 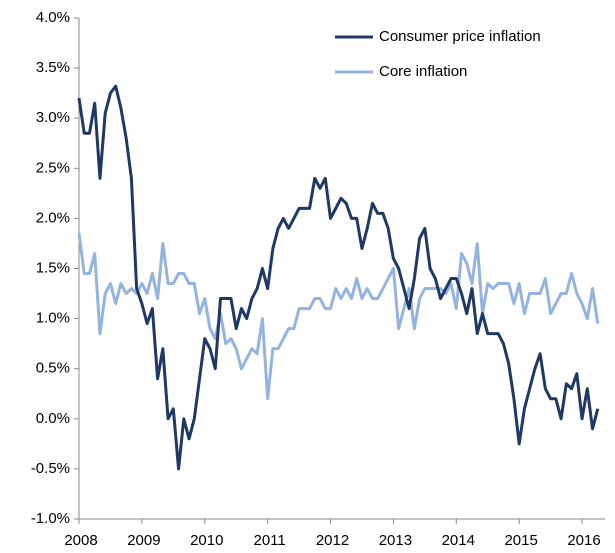 What do you see at coordinates (458, 540) in the screenshot?
I see `x-tick-label: 2014` at bounding box center [458, 540].